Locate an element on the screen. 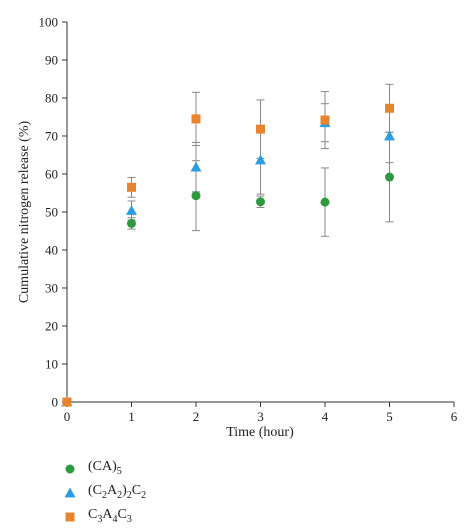  legend-marker-triangle is located at coordinates (70, 492).